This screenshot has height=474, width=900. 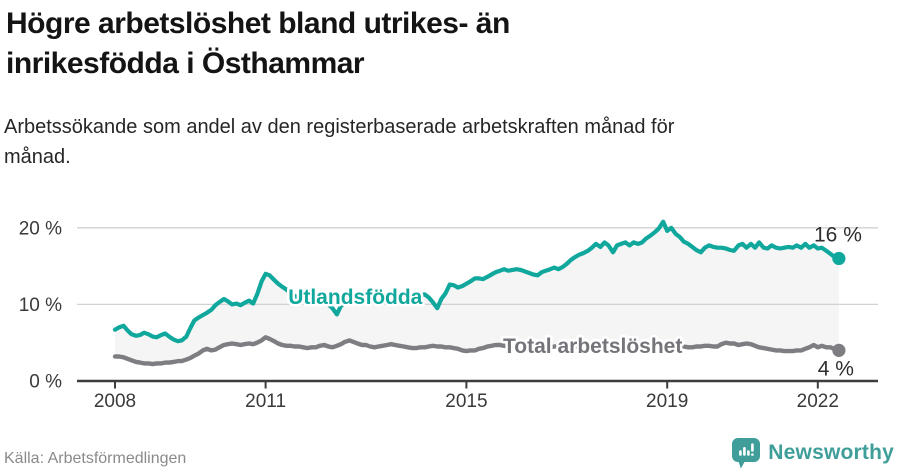 What do you see at coordinates (355, 297) in the screenshot?
I see `foreign-born-series-label: Utlandsfödda` at bounding box center [355, 297].